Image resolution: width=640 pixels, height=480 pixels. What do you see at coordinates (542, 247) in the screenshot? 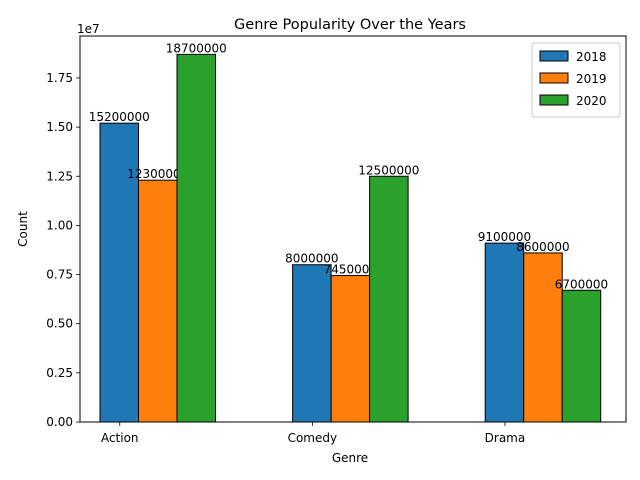
I see `bar-value-label: 8600000` at bounding box center [542, 247].